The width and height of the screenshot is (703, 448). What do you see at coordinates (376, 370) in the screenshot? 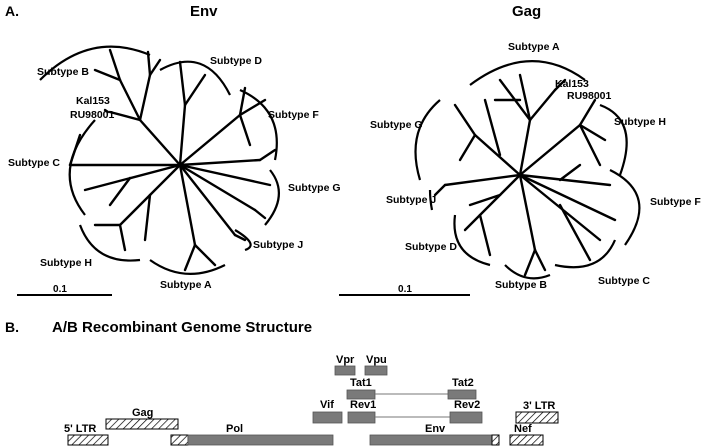
I see `gene-vpu` at bounding box center [376, 370].